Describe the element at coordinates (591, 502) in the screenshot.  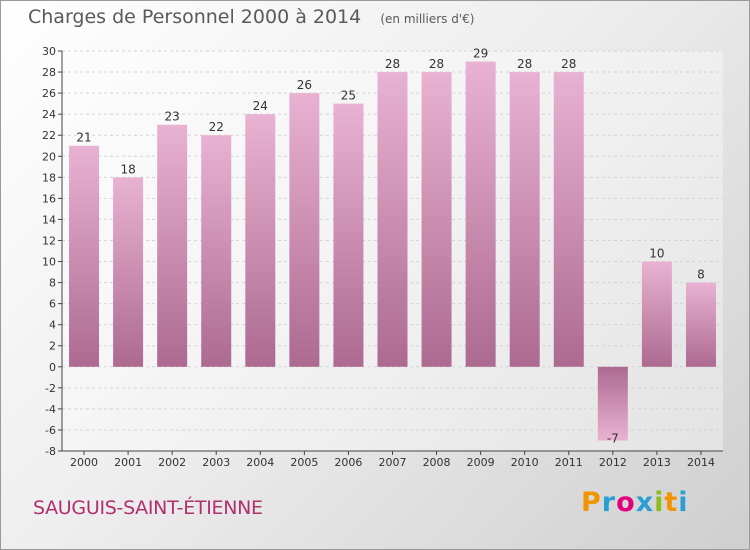
I see `logo-letter: P` at that location.